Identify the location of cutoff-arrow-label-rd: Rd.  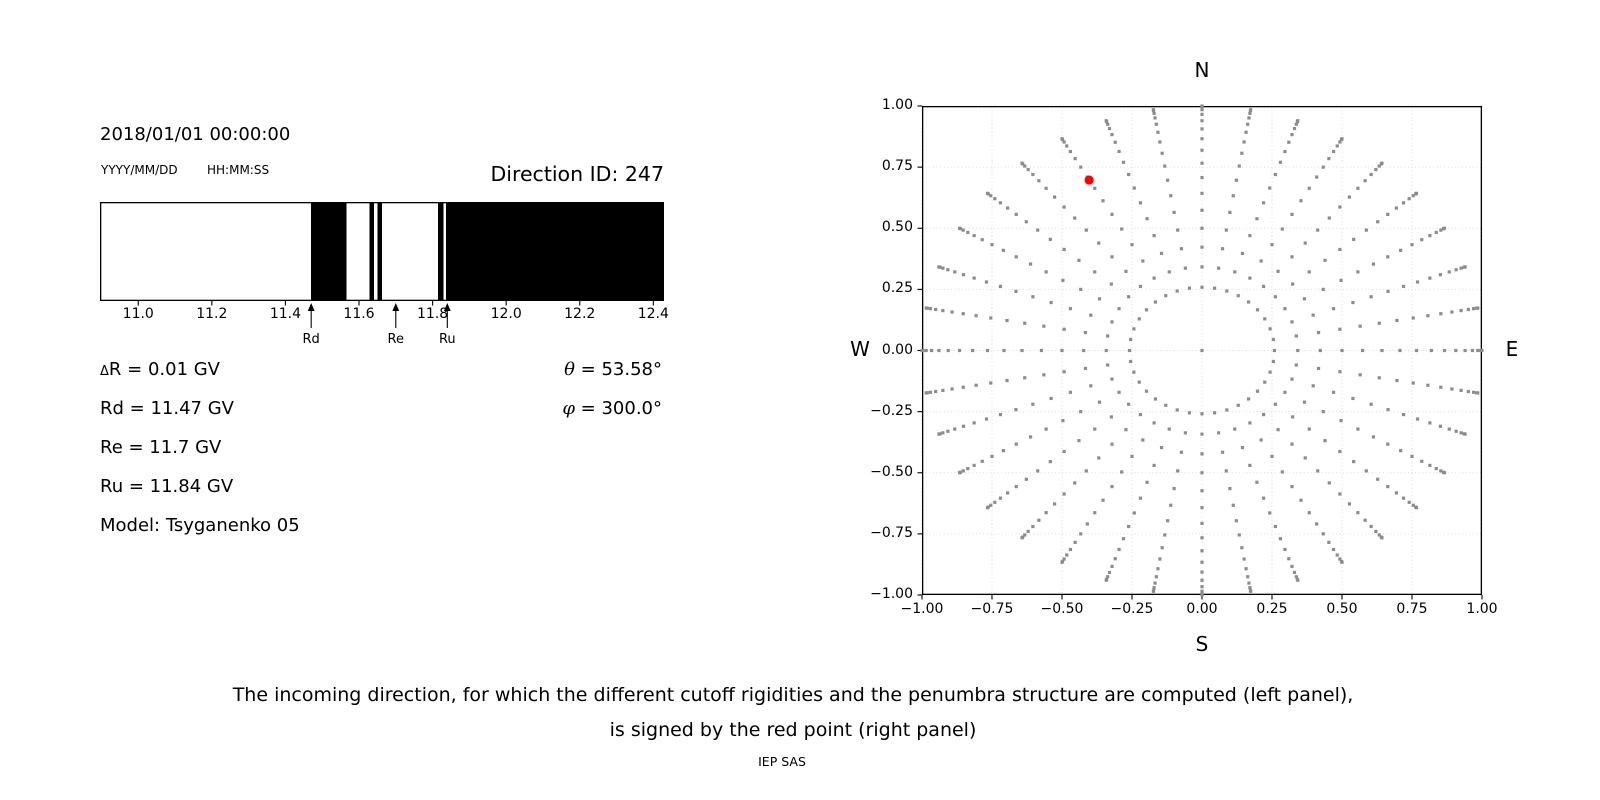
(311, 339).